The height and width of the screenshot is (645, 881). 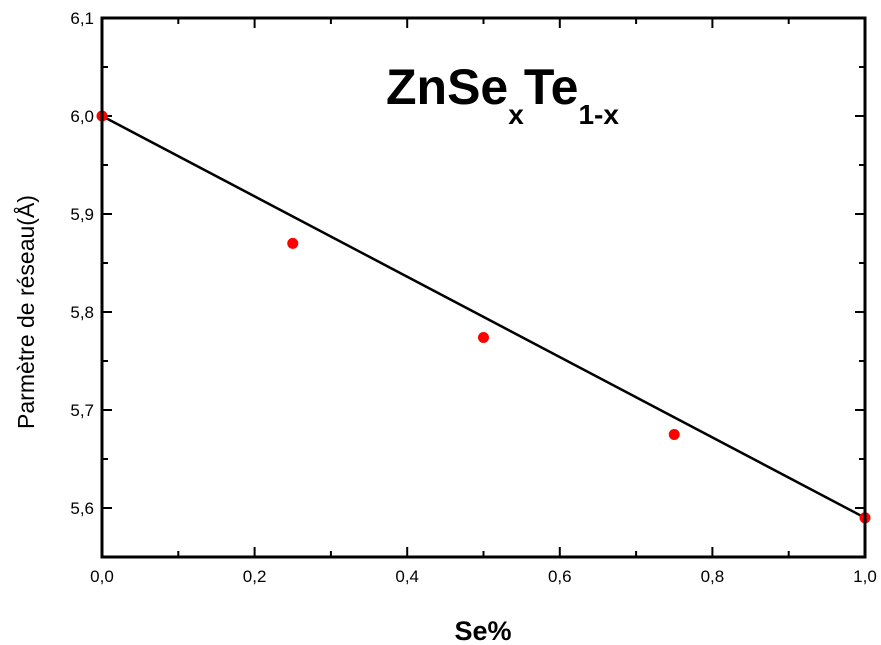 I want to click on chart-title-mid: Te, so click(x=551, y=87).